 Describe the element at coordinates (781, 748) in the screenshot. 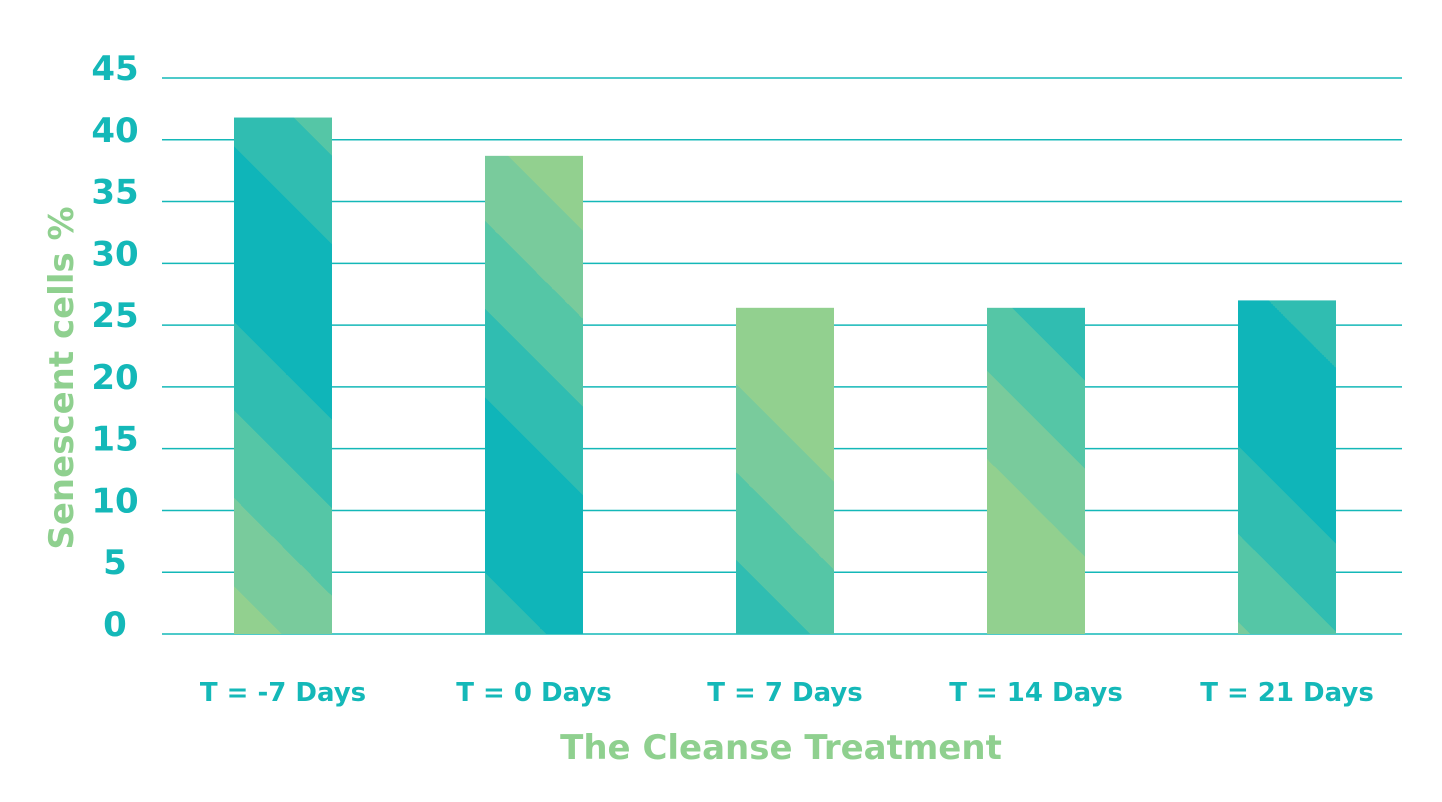

I see `x-axis-title: The Cleanse Treatment` at that location.